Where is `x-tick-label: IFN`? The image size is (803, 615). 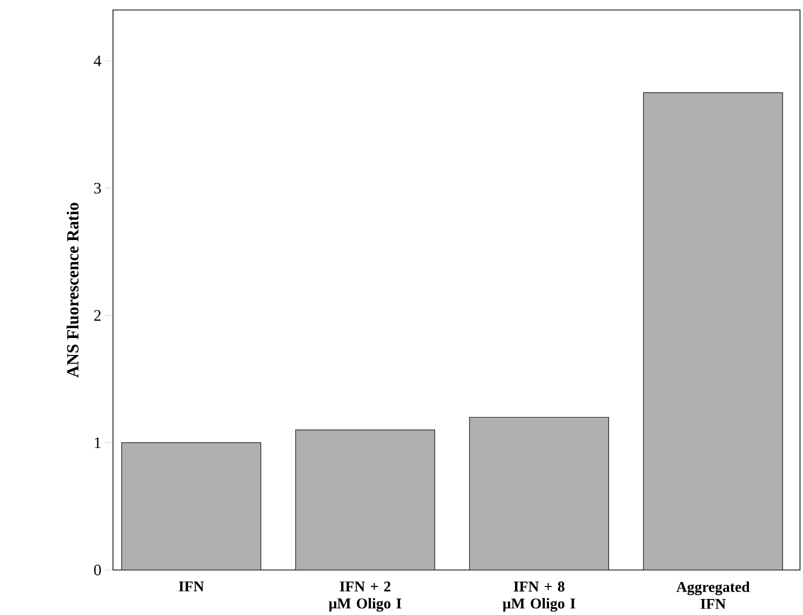
x-tick-label: IFN is located at coordinates (191, 587).